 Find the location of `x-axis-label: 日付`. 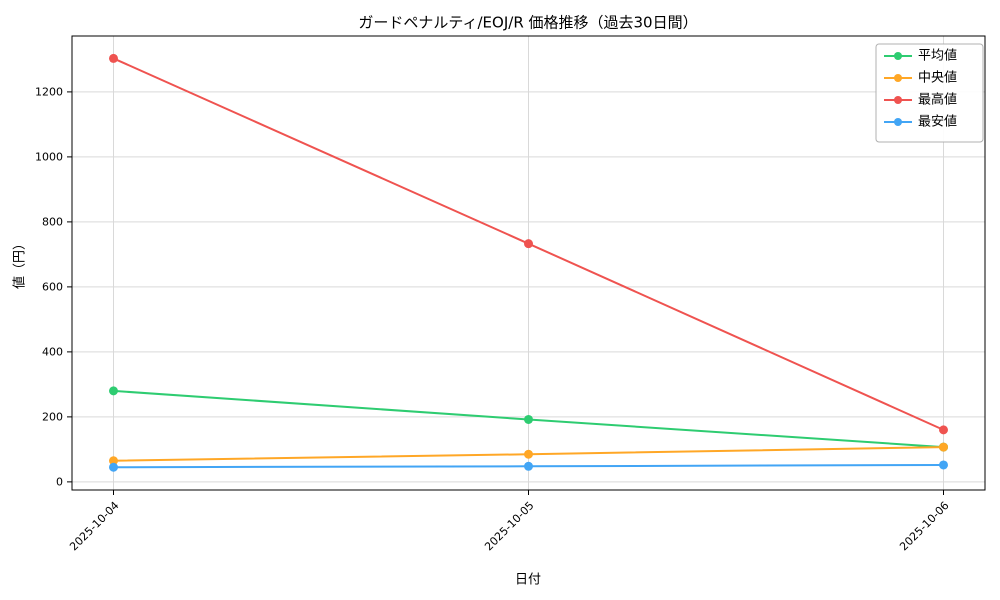

x-axis-label: 日付 is located at coordinates (528, 580).